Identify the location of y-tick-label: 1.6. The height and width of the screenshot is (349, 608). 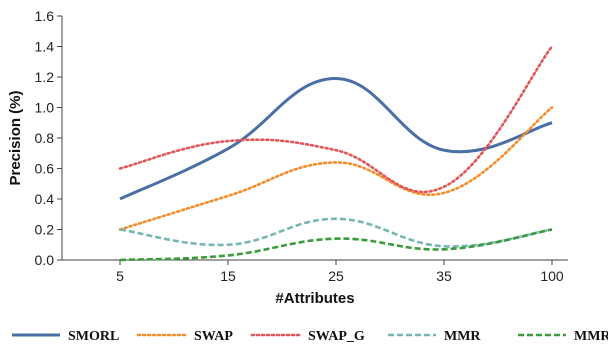
(45, 16).